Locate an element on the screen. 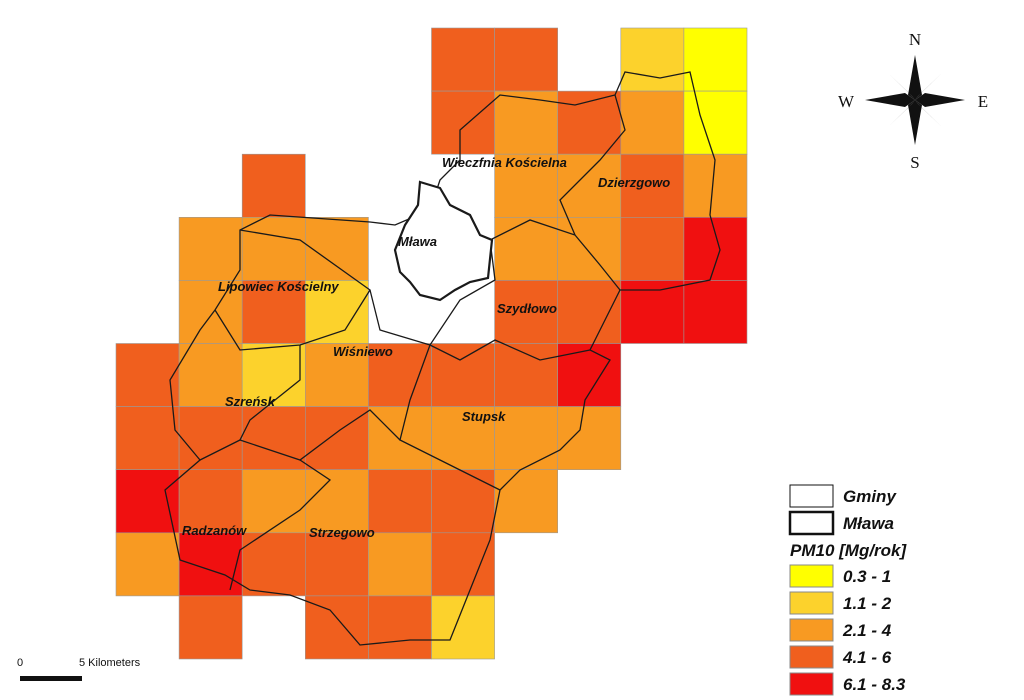 The height and width of the screenshot is (700, 1024). place-label: Lipowiec Kościelny is located at coordinates (278, 286).